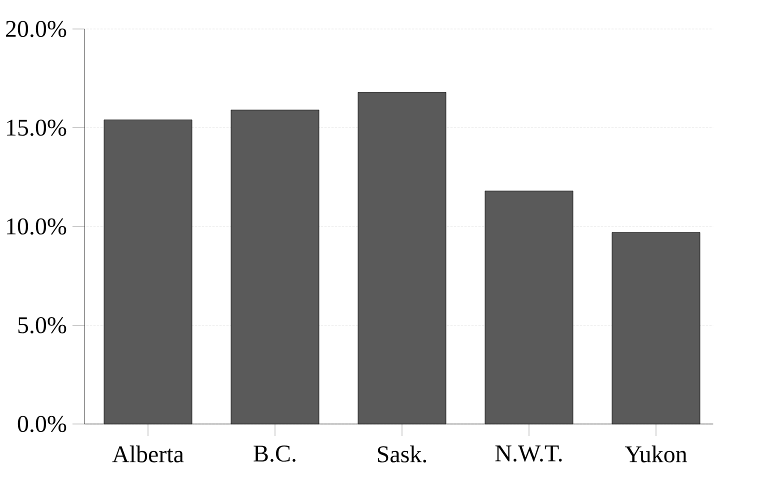 This screenshot has width=782, height=504. Describe the element at coordinates (42, 325) in the screenshot. I see `y-tick-label: 5.0%` at that location.